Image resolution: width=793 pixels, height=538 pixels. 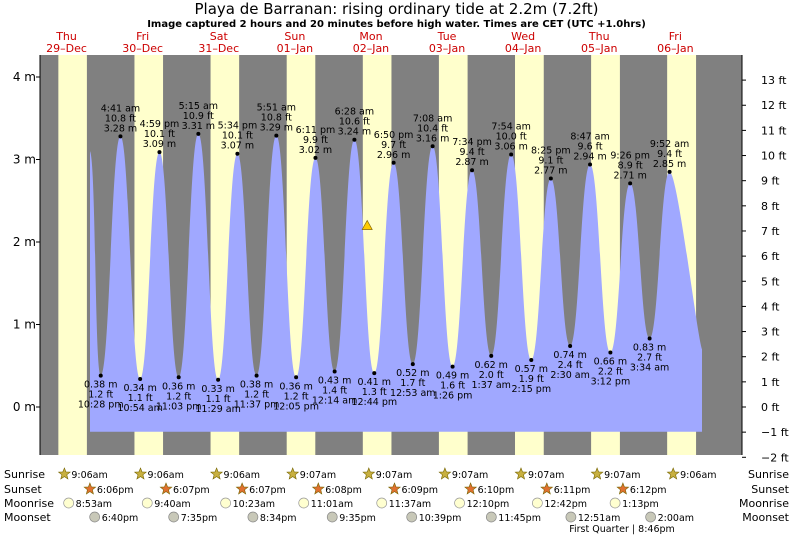 What do you see at coordinates (256, 385) in the screenshot?
I see `low-tide-m: 0.38 m` at bounding box center [256, 385].